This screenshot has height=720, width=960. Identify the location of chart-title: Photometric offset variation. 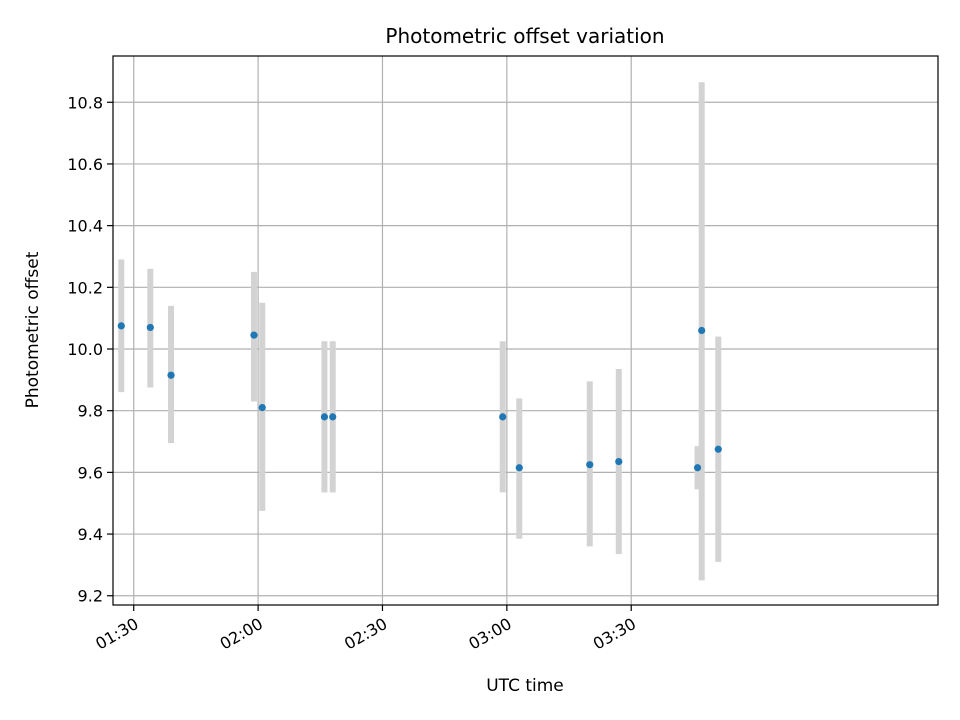
(524, 36).